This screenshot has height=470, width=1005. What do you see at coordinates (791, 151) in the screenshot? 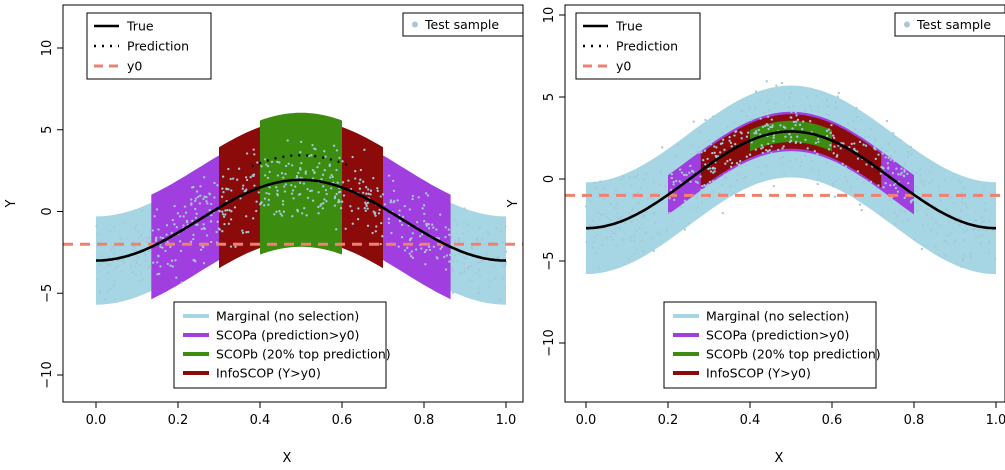
I see `band-infoscop` at bounding box center [791, 151].